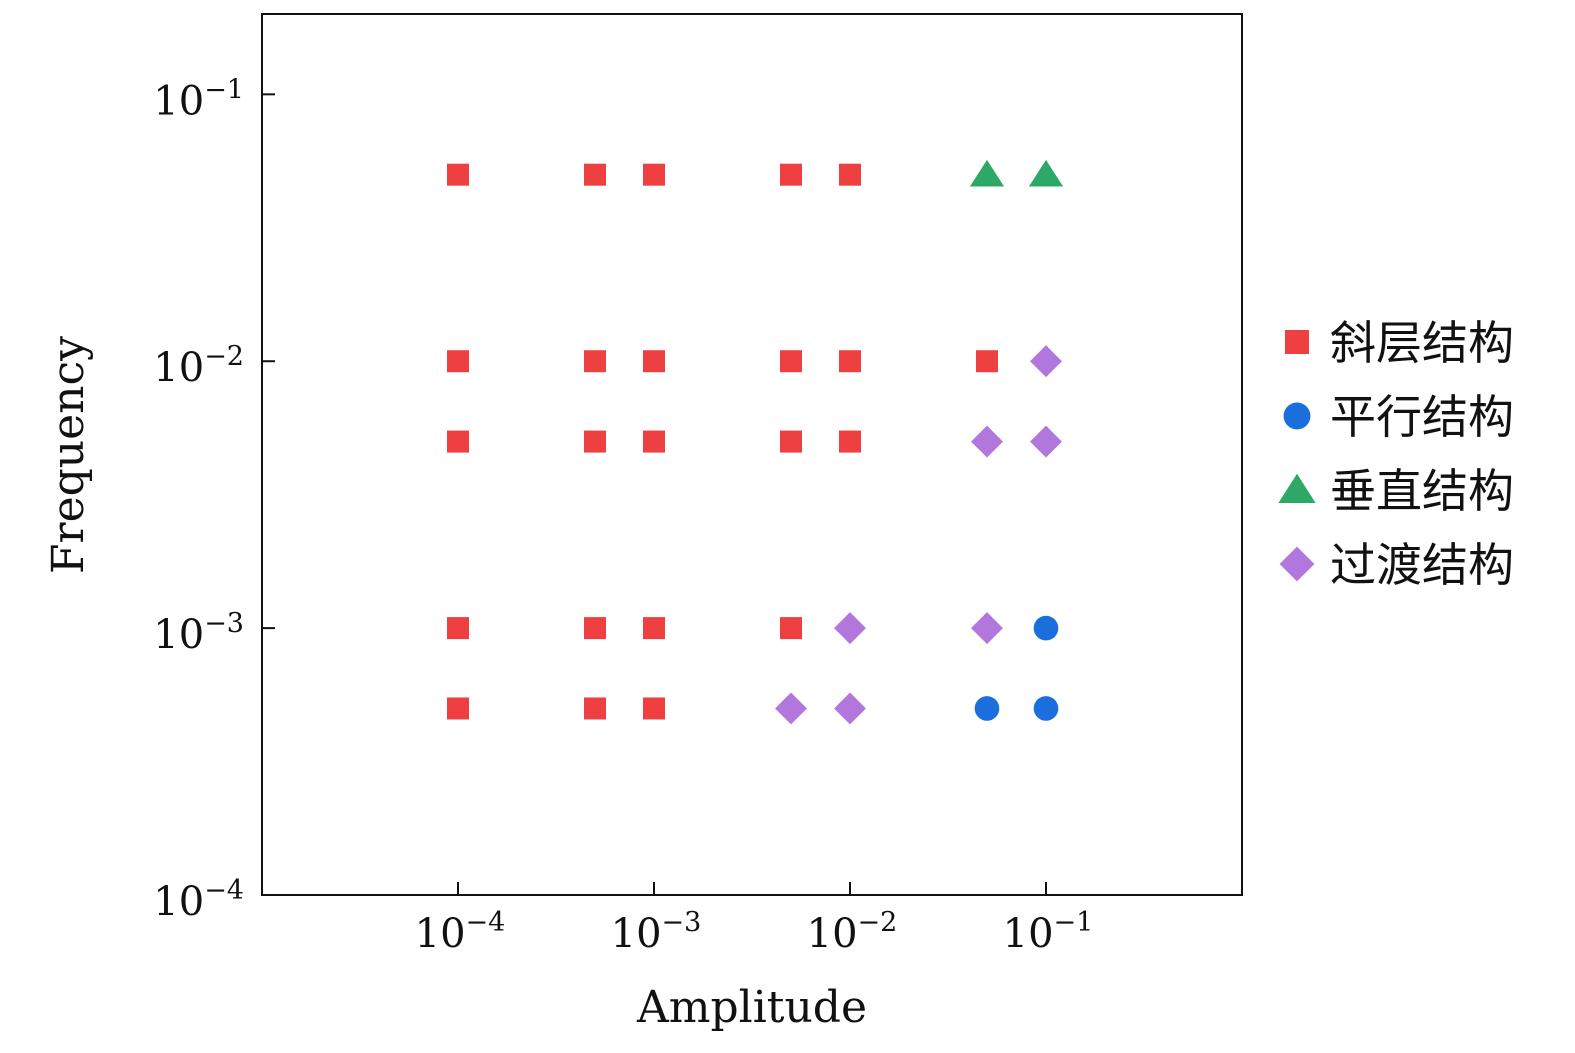 This screenshot has height=1053, width=1575. I want to click on y-axis: 10⁻⁴ 10⁻³ 10⁻² 10⁻¹, so click(214, 499).